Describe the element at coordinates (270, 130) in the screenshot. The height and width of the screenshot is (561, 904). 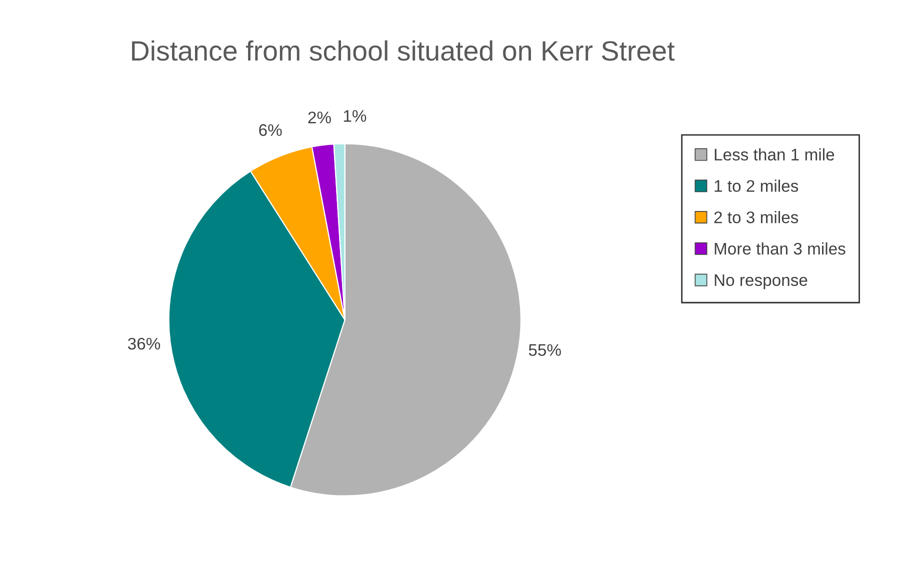
I see `data-label: 6%` at that location.